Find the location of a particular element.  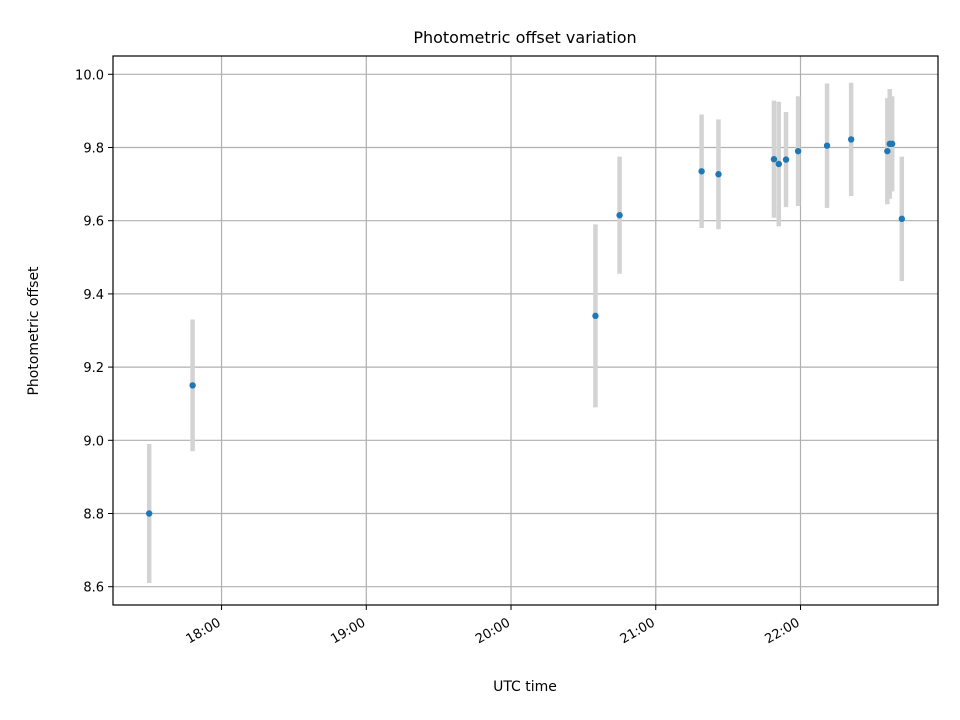

y-tick-label: 9.0 is located at coordinates (93, 441).